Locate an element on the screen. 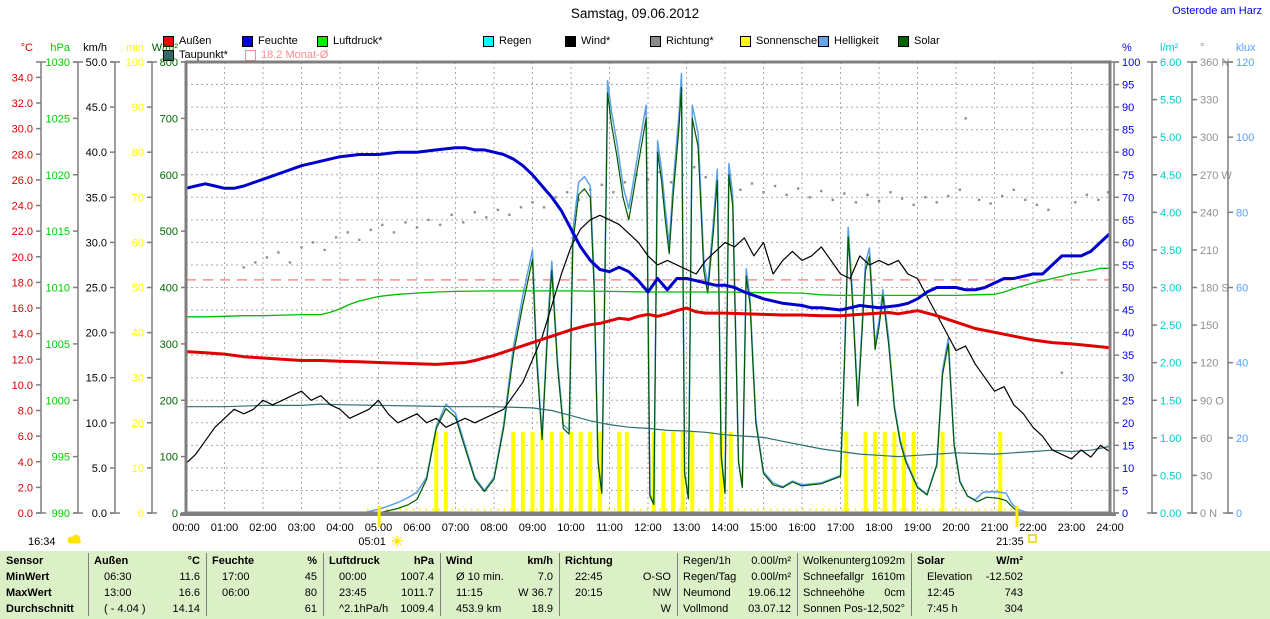  svg-text: 11:00 is located at coordinates (609, 528).